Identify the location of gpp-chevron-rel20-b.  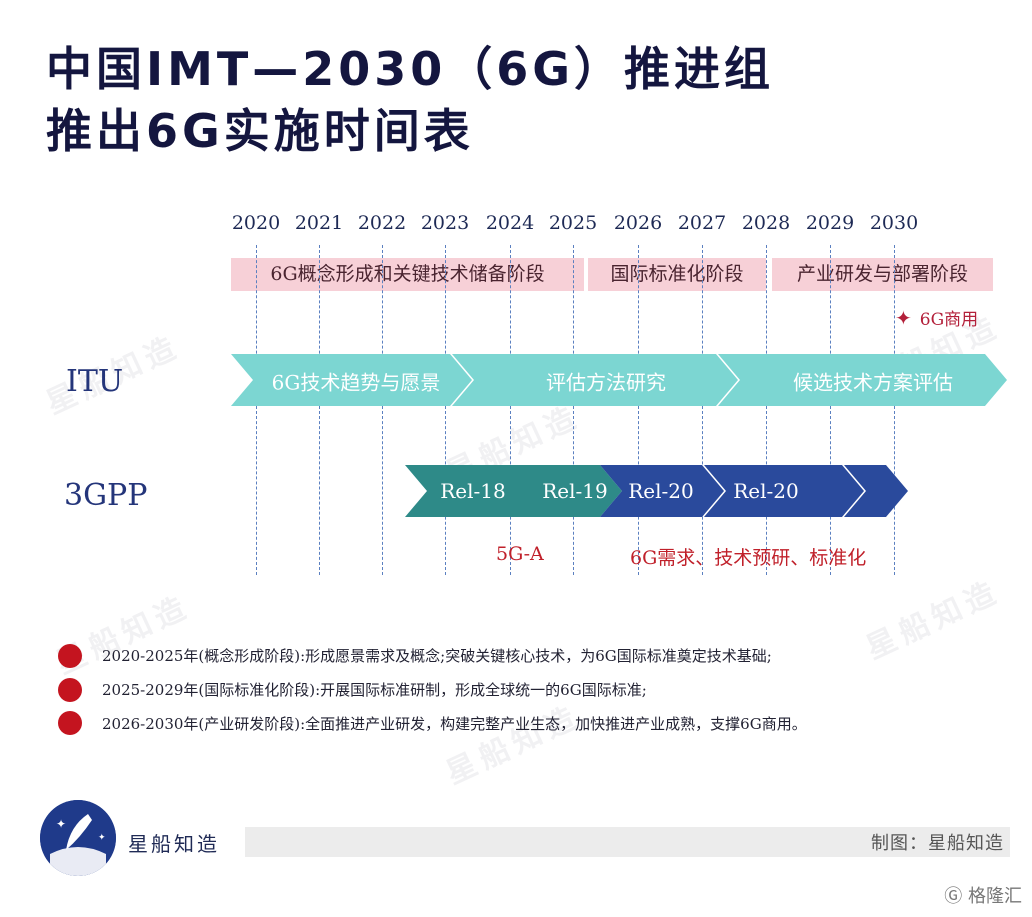
(763, 491).